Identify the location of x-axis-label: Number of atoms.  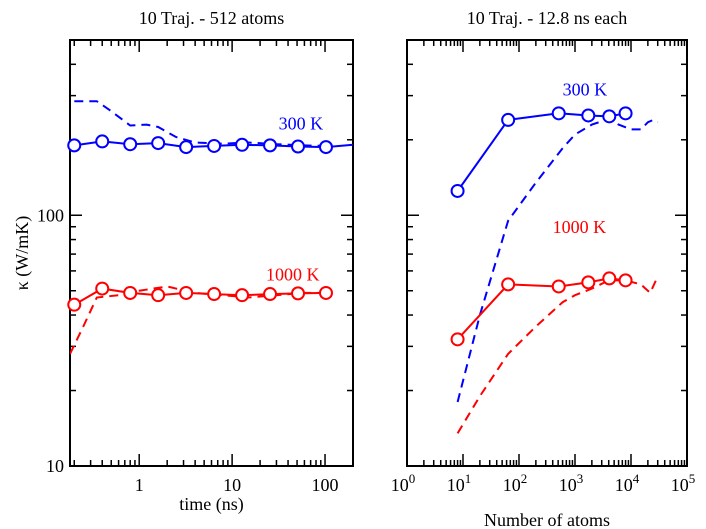
(547, 519).